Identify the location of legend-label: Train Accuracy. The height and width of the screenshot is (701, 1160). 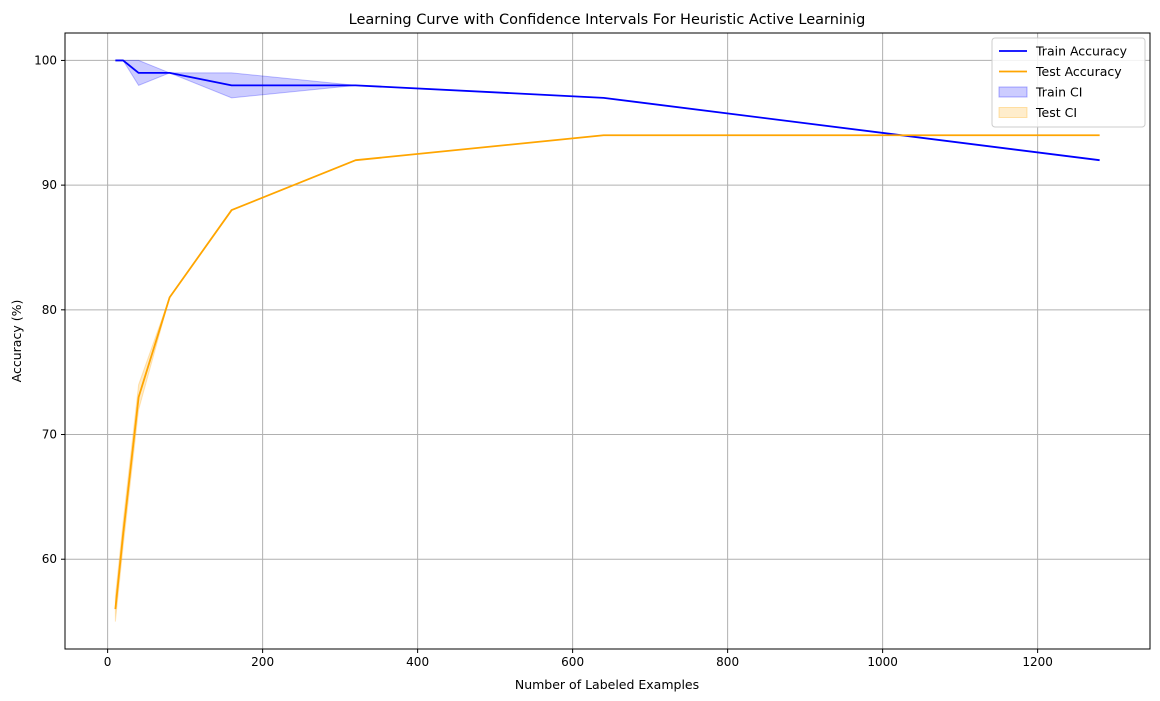
(1081, 51).